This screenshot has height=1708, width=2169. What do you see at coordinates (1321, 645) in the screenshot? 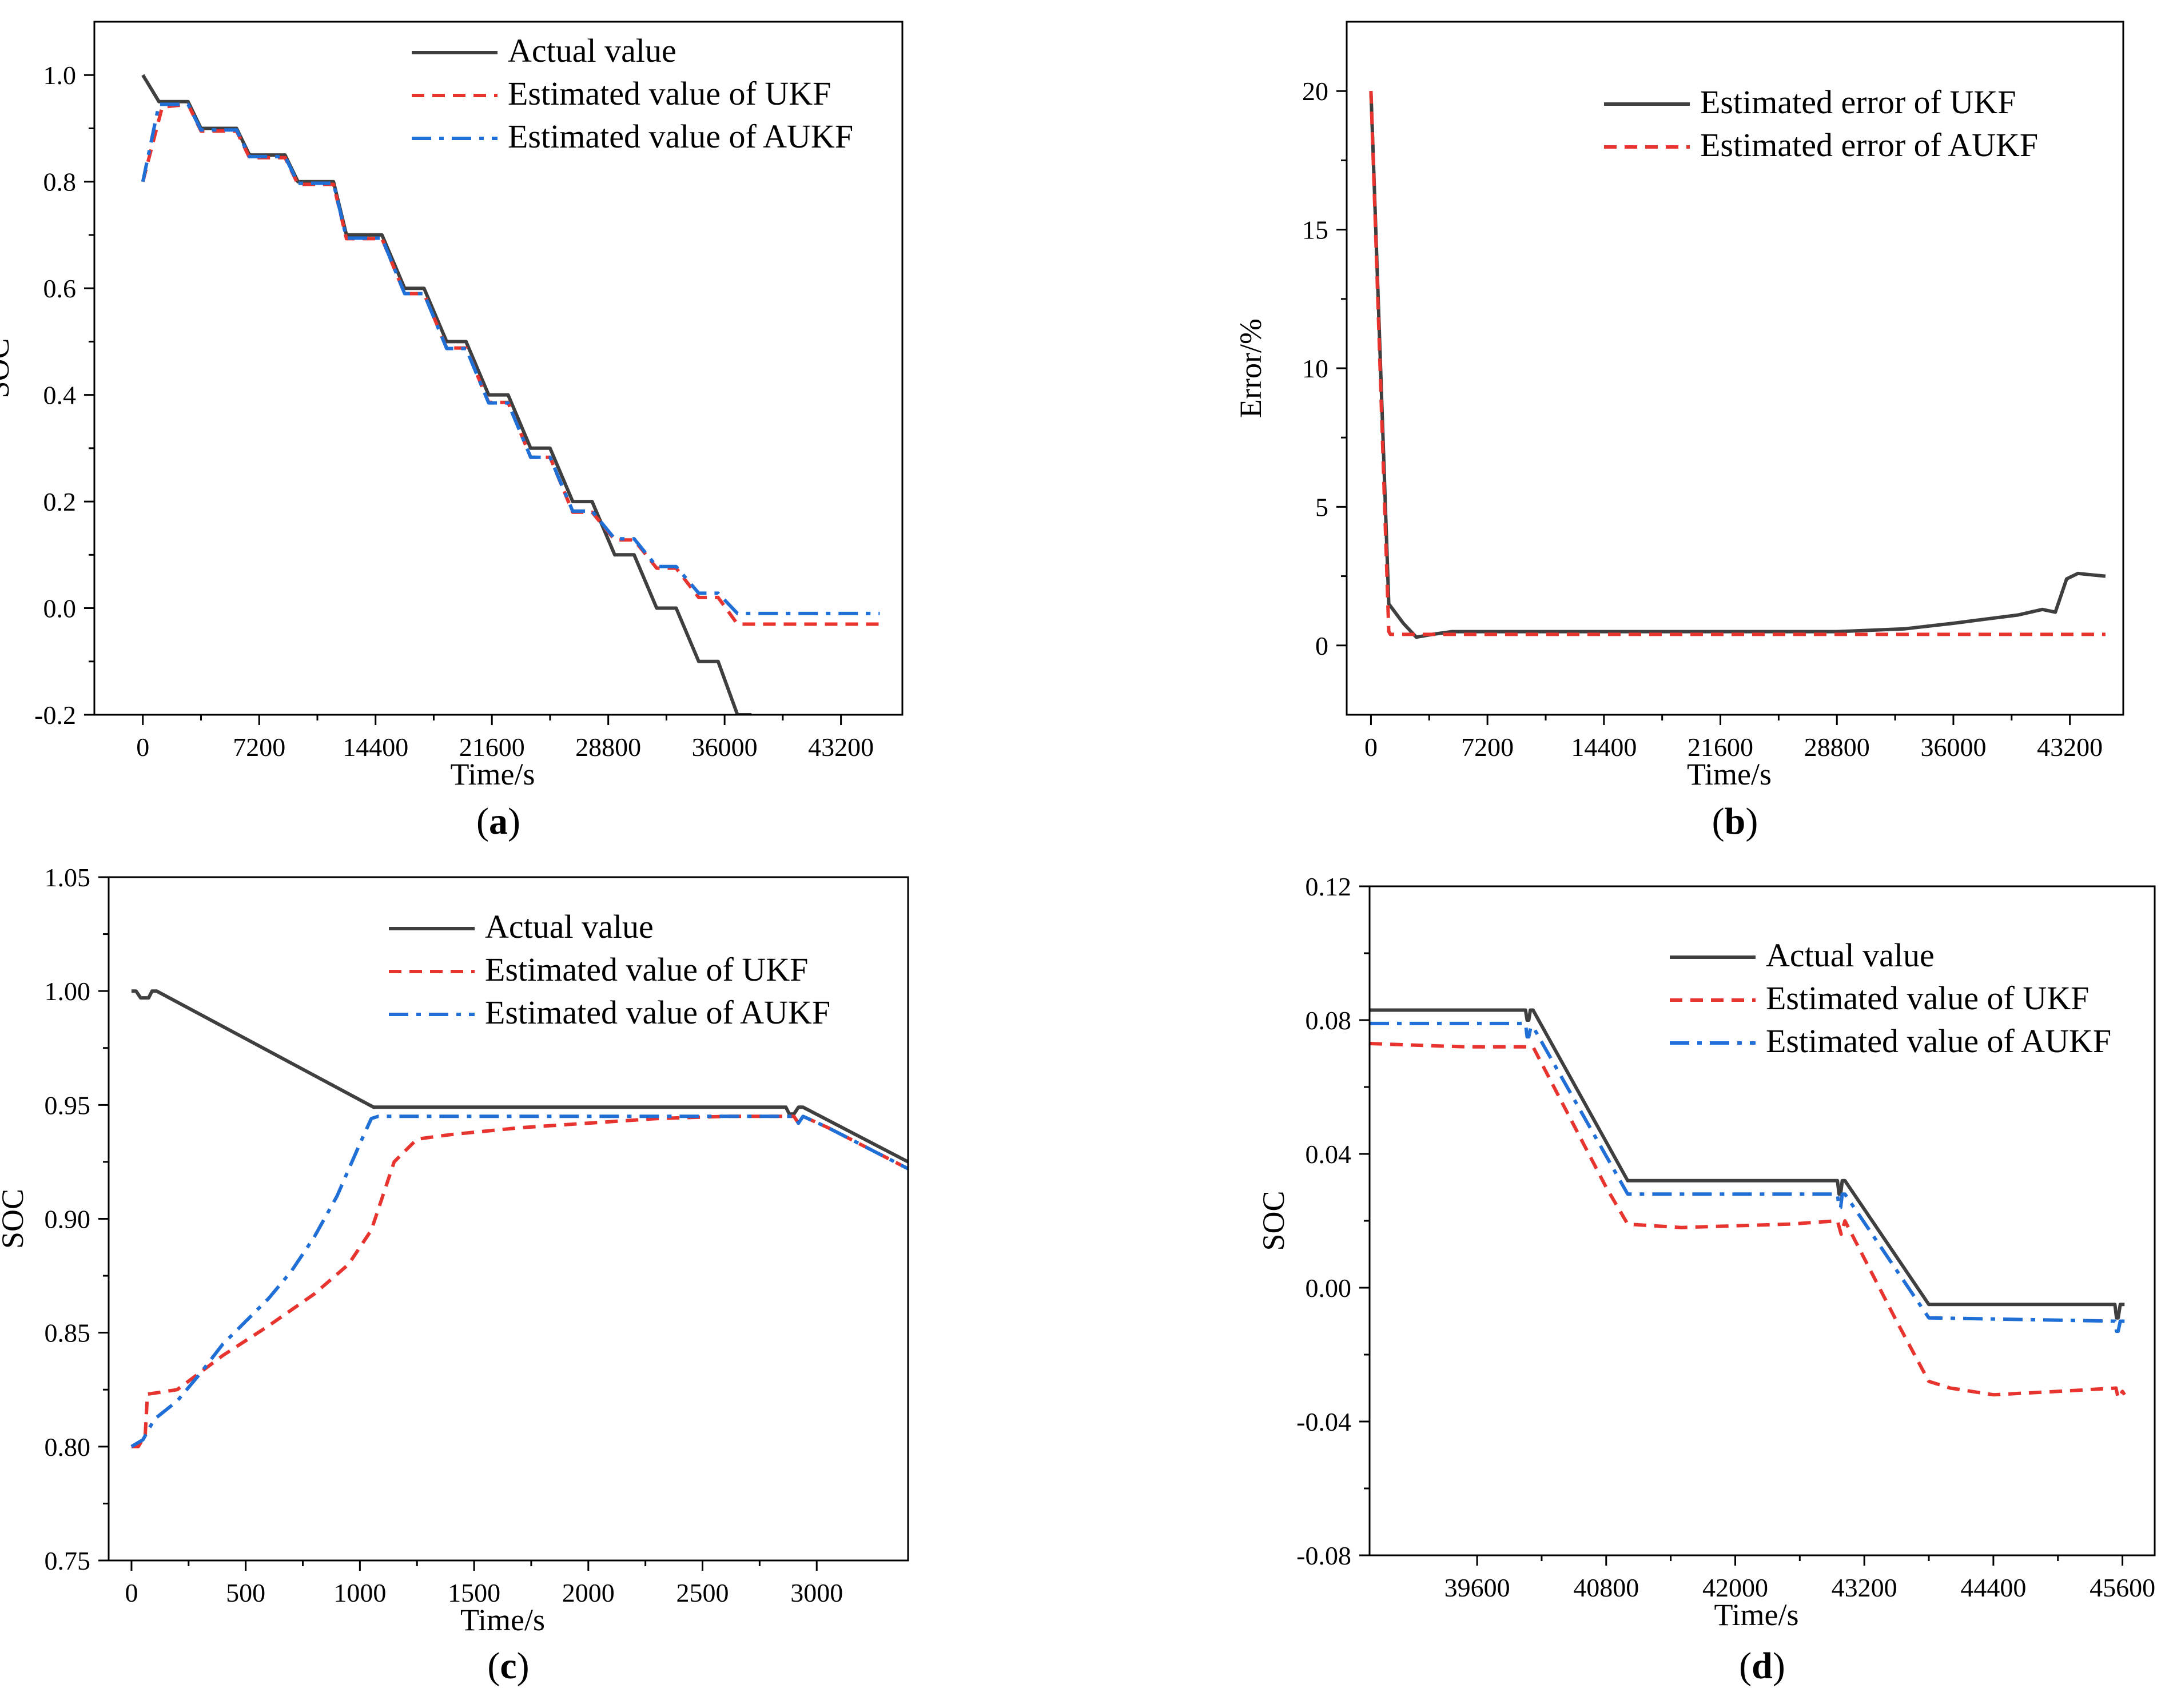
I see `y-tick-label: 0` at bounding box center [1321, 645].